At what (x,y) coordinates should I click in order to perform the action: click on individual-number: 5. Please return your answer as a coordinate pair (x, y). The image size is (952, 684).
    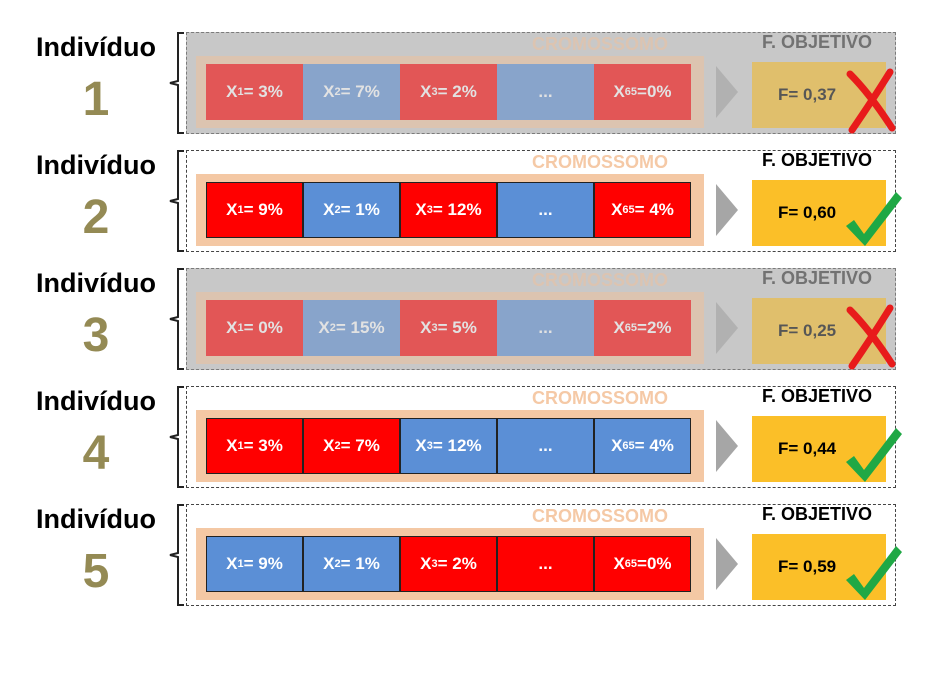
    Looking at the image, I should click on (96, 571).